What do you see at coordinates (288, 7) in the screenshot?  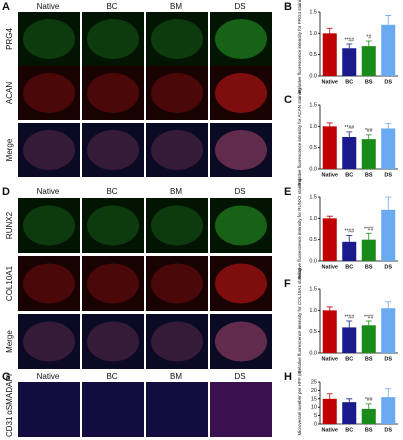 I see `panel-label: B` at bounding box center [288, 7].